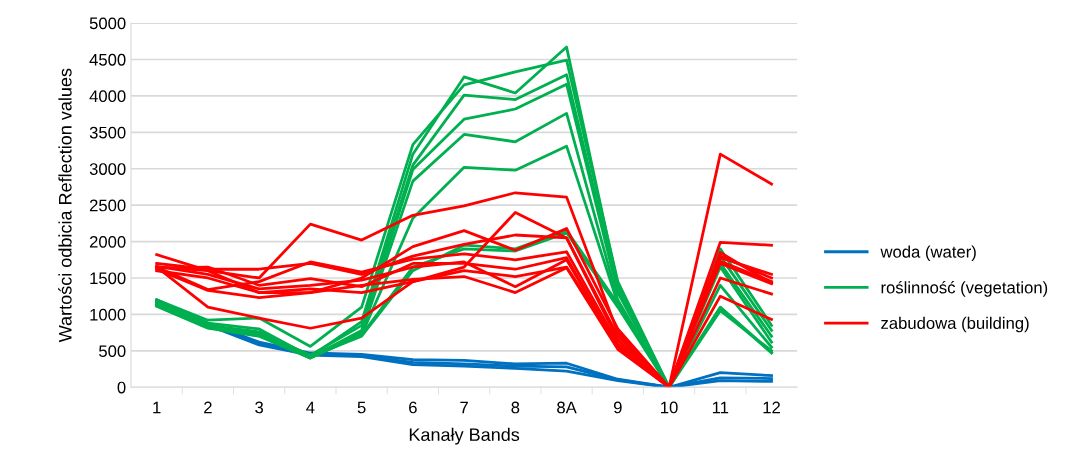  I want to click on y-tick-label: 1500, so click(108, 278).